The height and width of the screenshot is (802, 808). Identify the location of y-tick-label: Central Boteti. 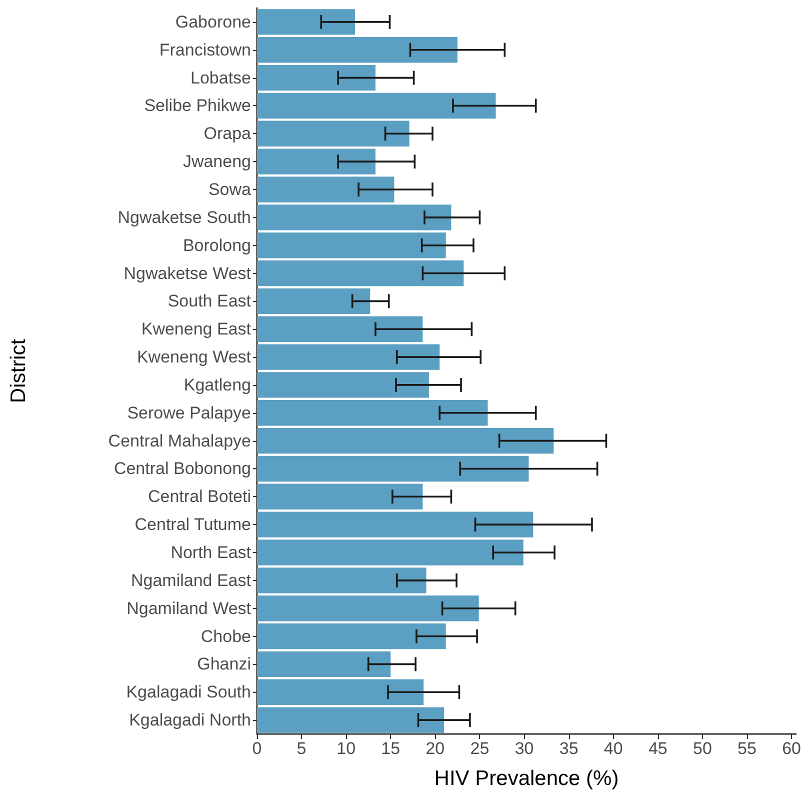
(199, 496).